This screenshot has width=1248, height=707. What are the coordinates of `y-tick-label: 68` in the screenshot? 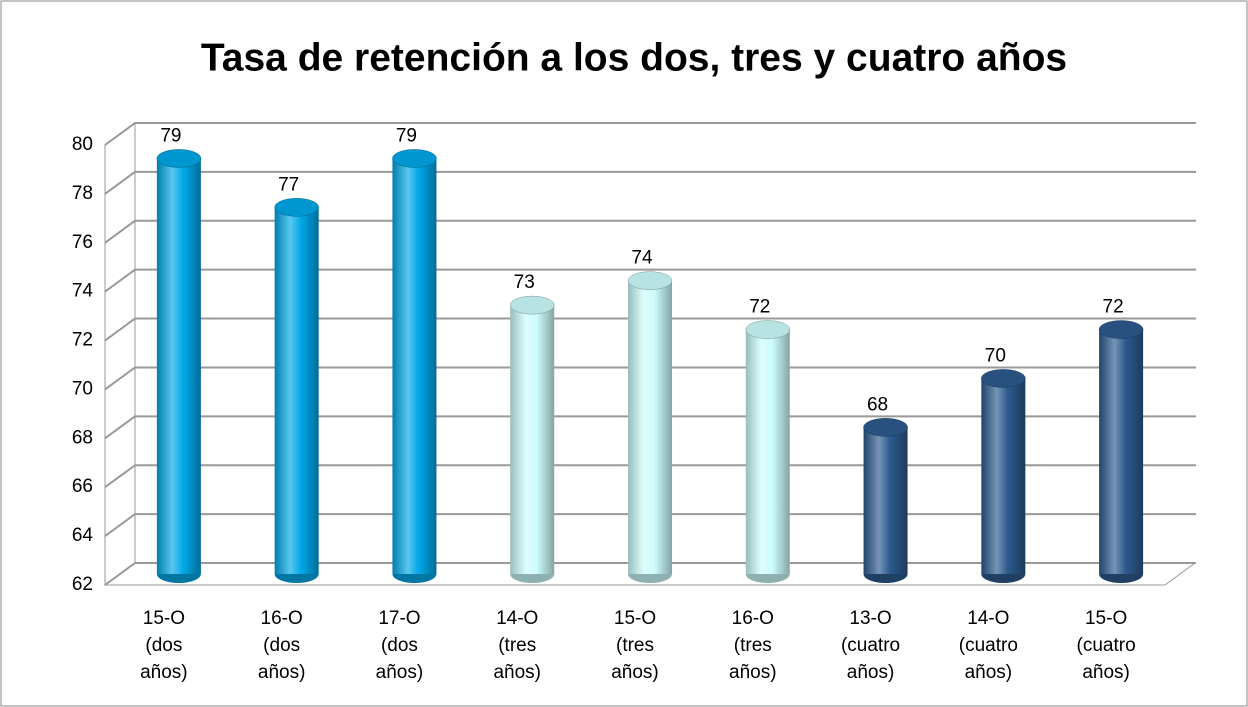 It's located at (82, 437).